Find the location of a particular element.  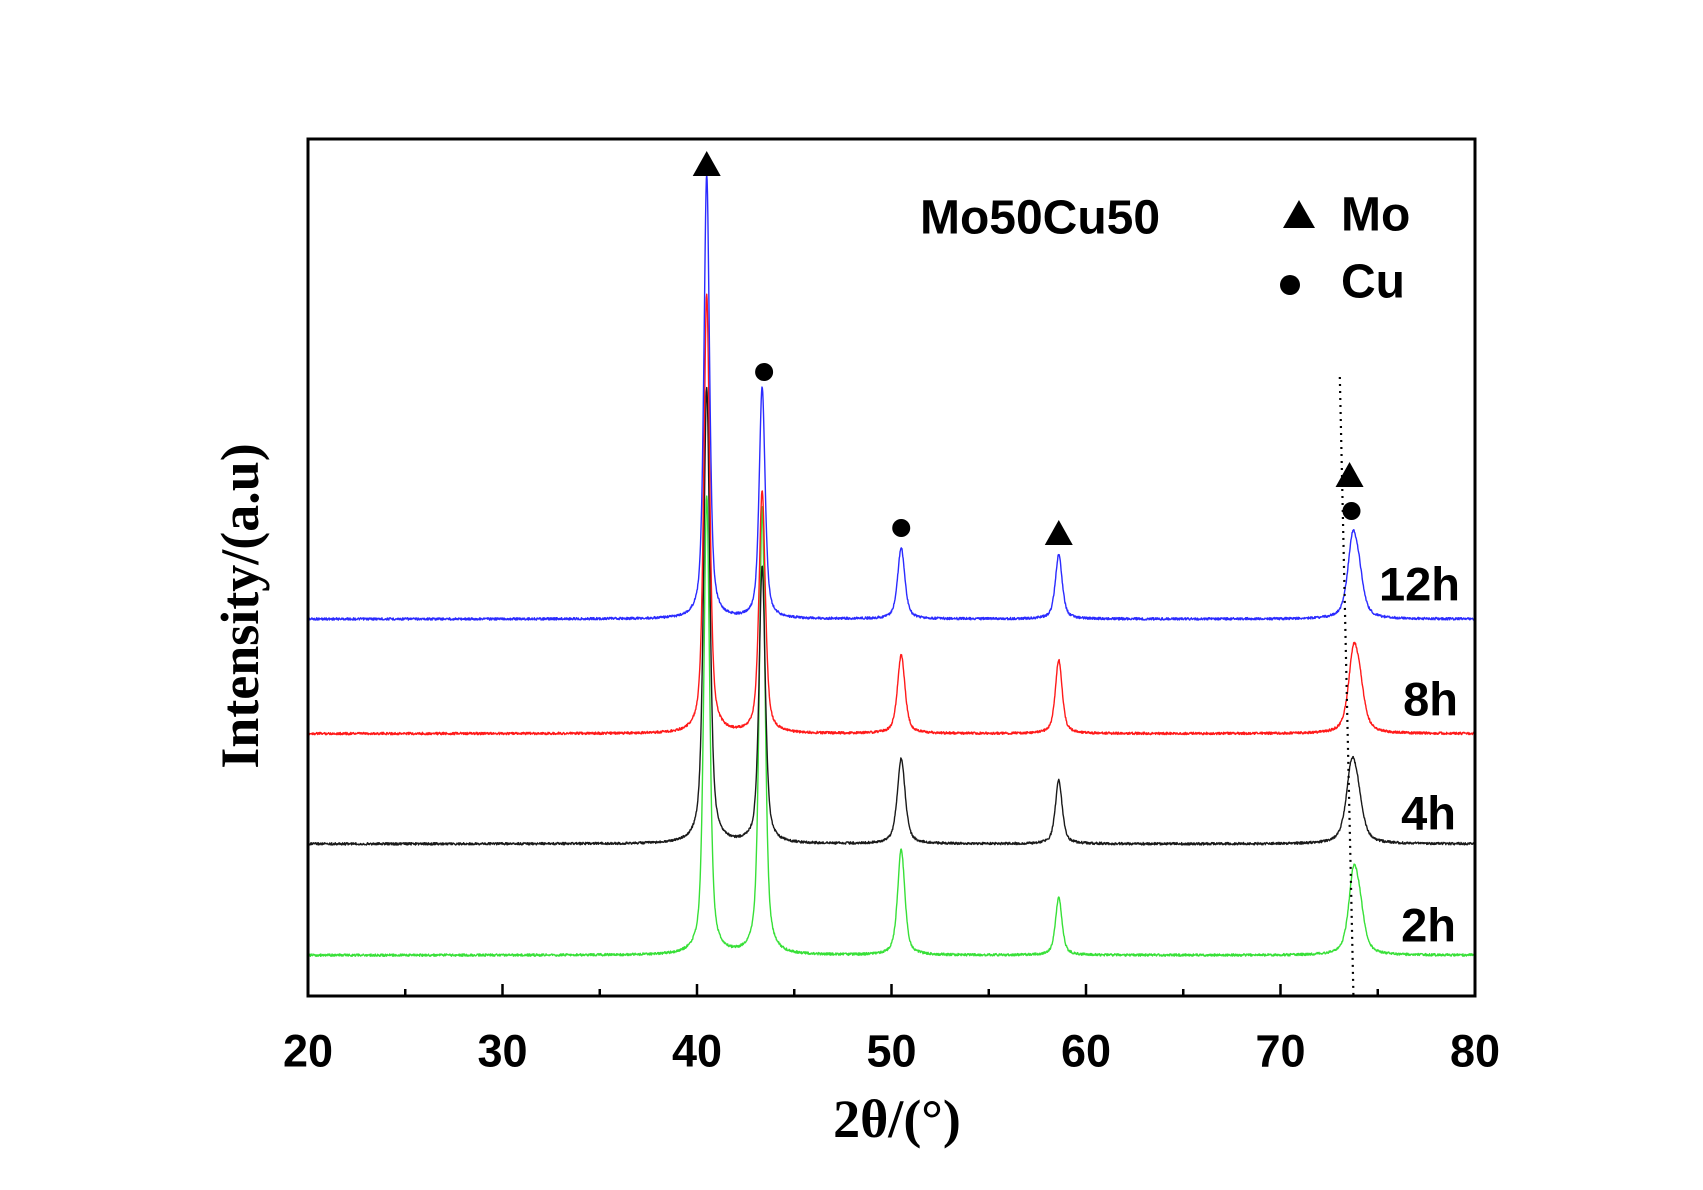

x-tick-label-50: 50 is located at coordinates (891, 1051).